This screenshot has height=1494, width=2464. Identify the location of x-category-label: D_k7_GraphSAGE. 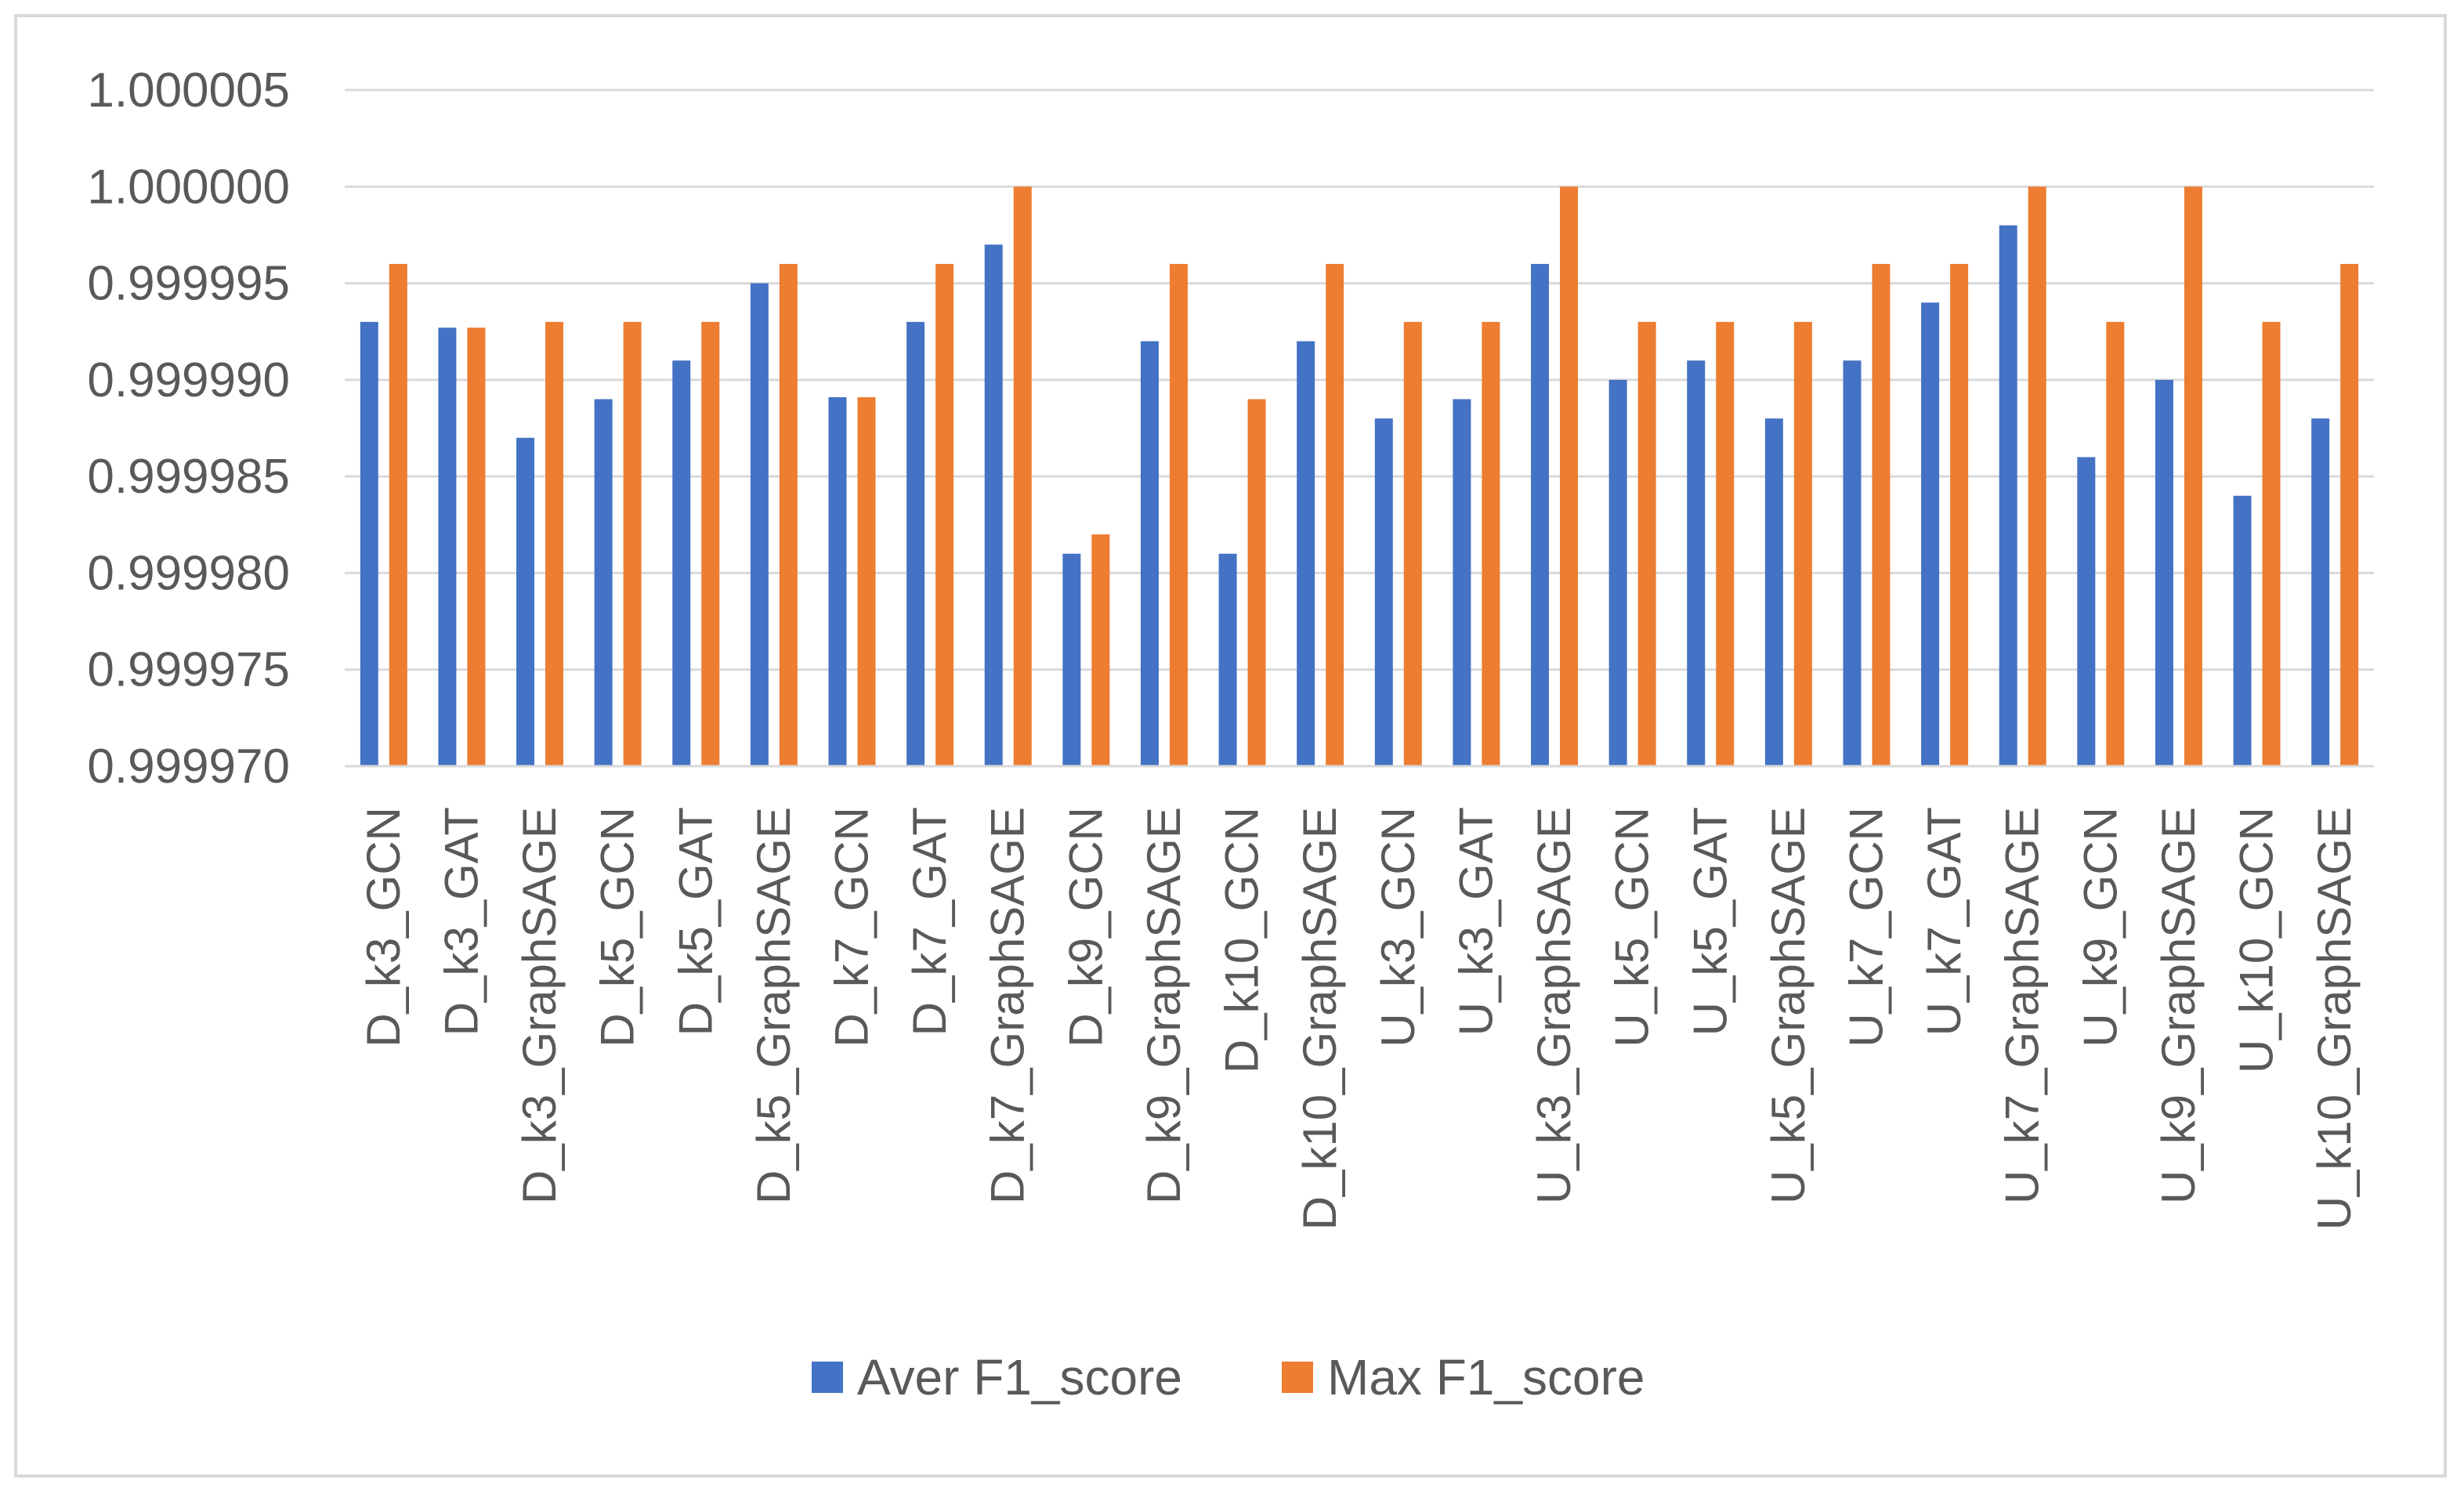
(1008, 1006).